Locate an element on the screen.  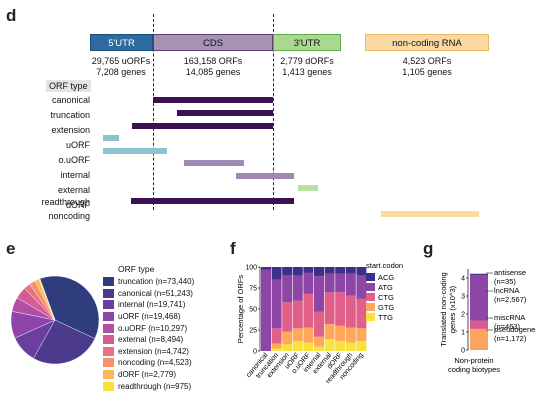
x-axis-label: Non-protein coding biotypes is located at coordinates (474, 365).